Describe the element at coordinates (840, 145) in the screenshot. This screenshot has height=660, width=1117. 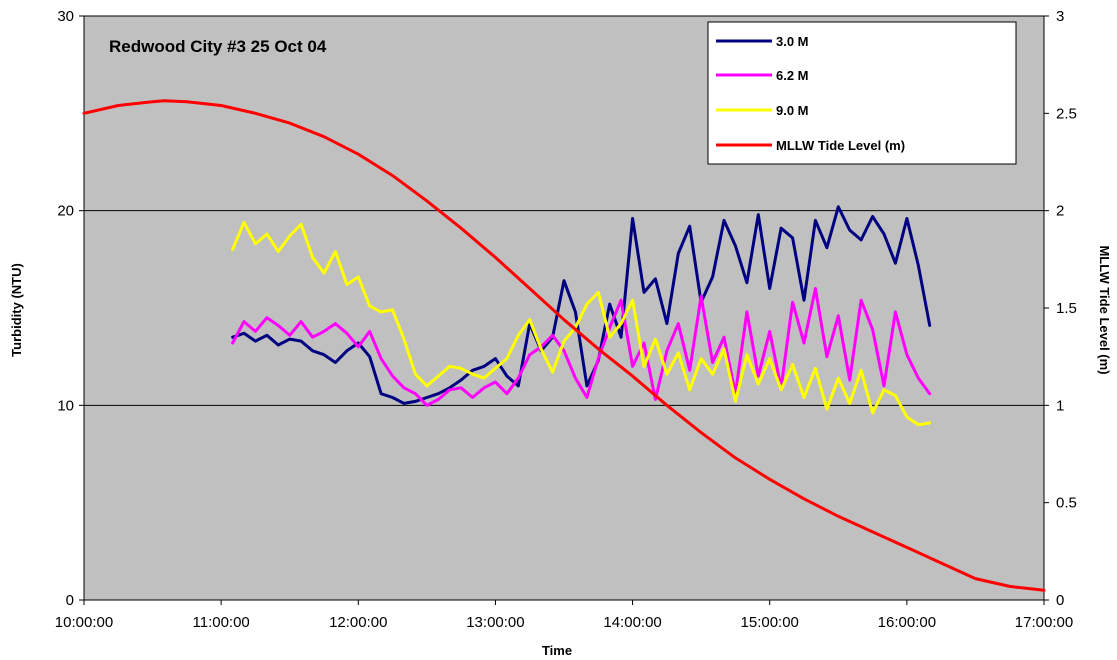
I see `legend-label-tide: MLLW Tide Level (m)` at that location.